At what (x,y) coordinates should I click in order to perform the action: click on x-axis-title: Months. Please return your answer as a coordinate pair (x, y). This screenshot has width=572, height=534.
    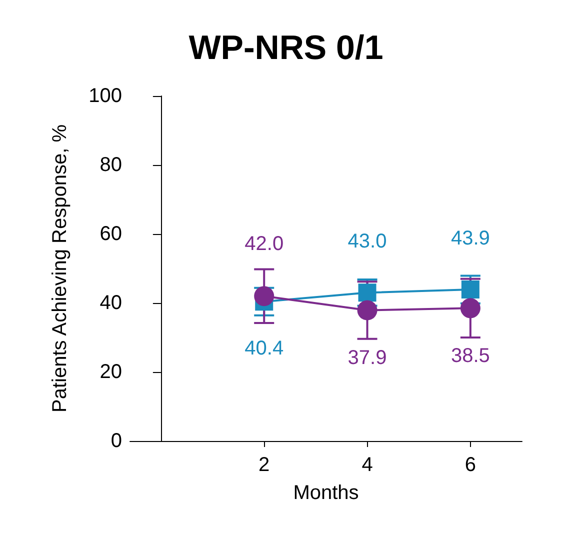
    Looking at the image, I should click on (326, 493).